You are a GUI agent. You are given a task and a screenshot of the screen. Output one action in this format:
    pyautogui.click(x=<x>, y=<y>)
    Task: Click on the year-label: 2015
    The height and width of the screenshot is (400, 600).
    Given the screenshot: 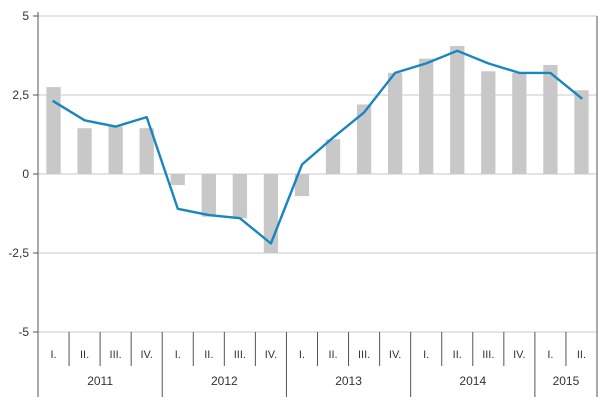 What is the action you would take?
    pyautogui.click(x=566, y=381)
    